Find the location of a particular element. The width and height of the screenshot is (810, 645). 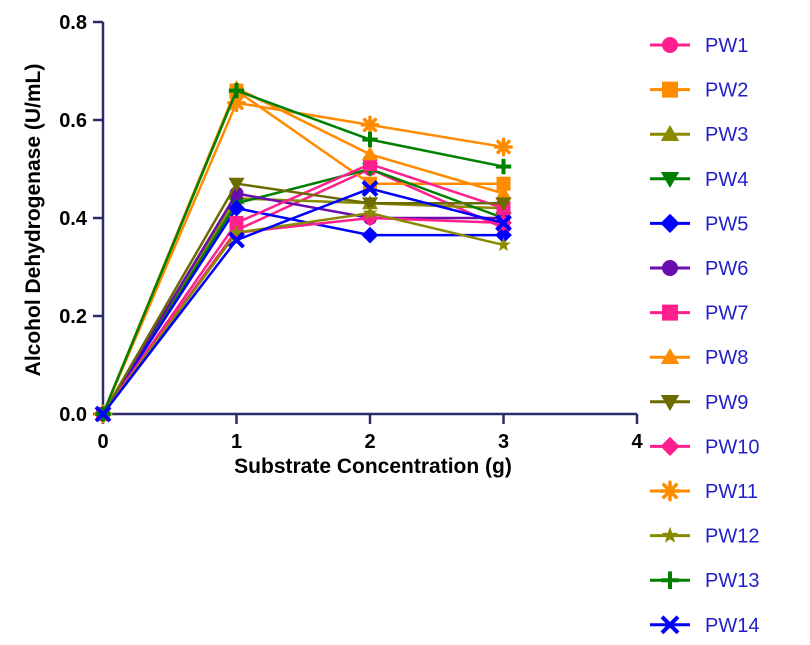

legend-label: PW11 is located at coordinates (731, 492).